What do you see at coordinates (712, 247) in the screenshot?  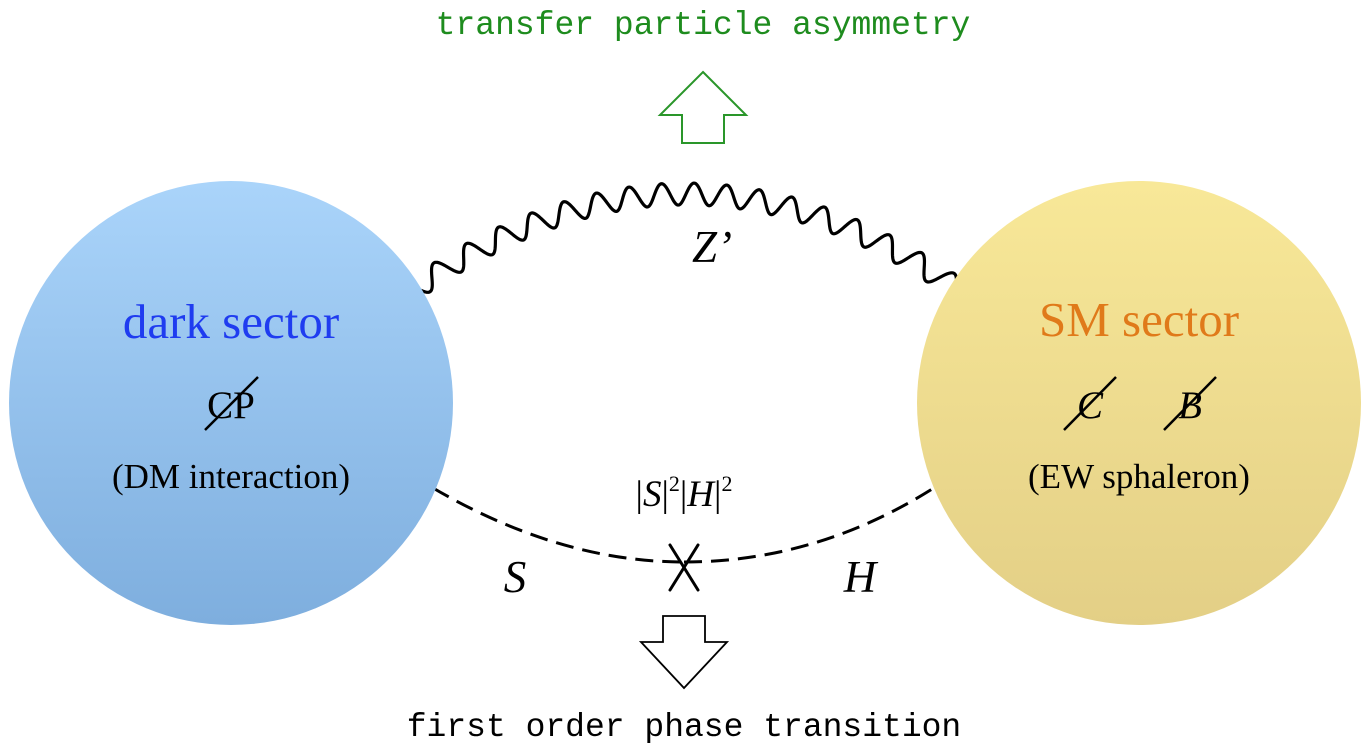 I see `mediator-label: Z’` at bounding box center [712, 247].